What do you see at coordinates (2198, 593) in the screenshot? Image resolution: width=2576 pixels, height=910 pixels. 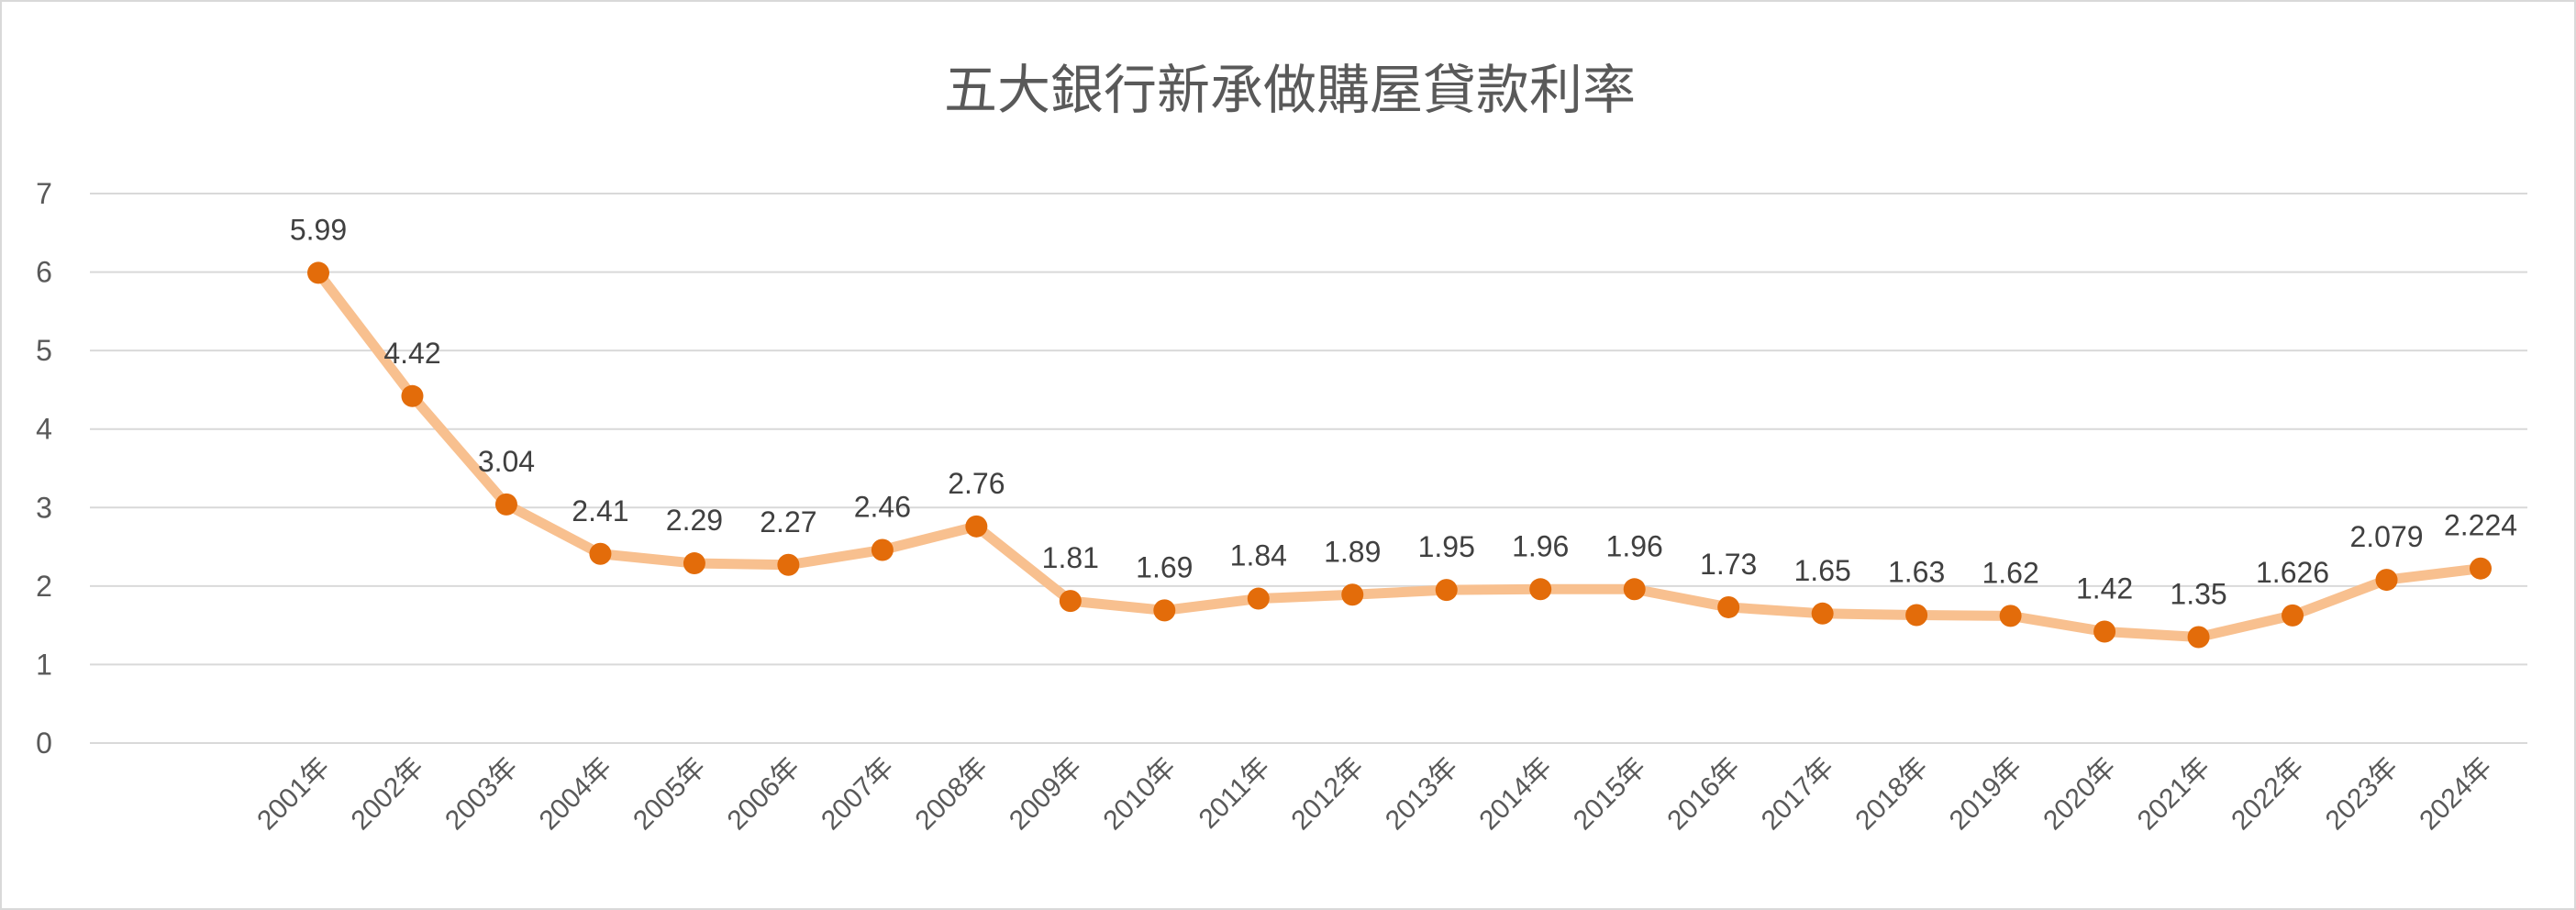 I see `data-label: 1.35` at bounding box center [2198, 593].